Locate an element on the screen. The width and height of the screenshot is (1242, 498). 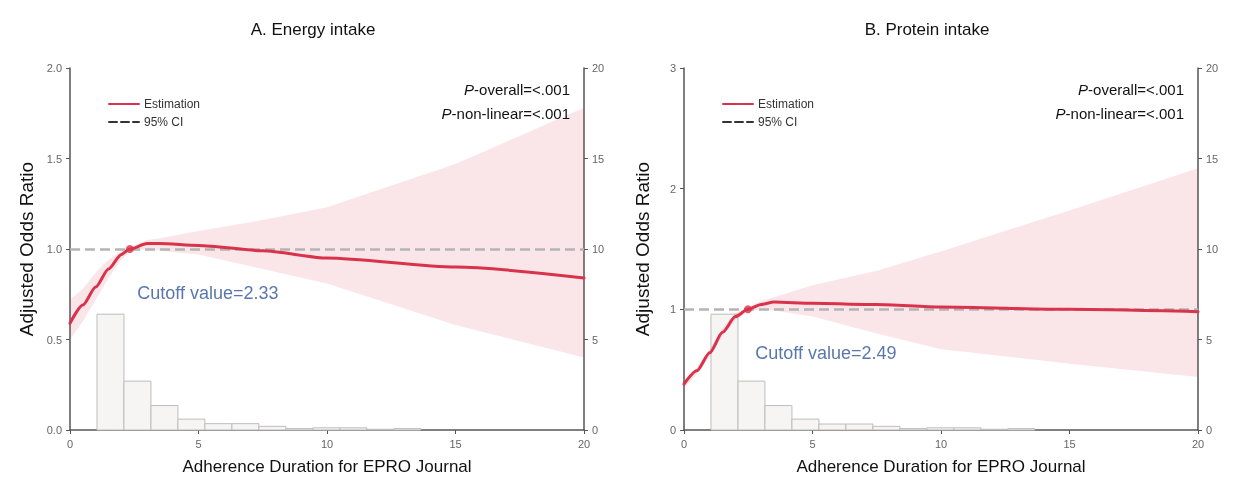
y-tick-label: 2 is located at coordinates (672, 188).